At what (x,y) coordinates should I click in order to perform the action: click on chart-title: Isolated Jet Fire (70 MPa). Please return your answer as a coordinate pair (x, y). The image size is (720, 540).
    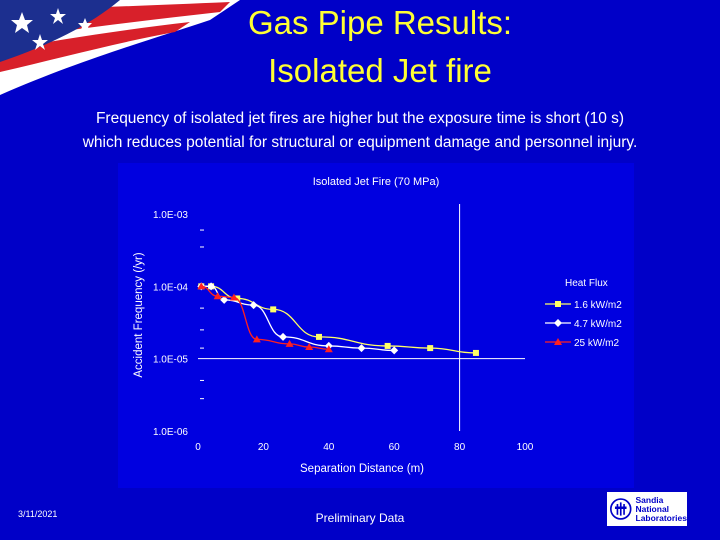
    Looking at the image, I should click on (376, 182).